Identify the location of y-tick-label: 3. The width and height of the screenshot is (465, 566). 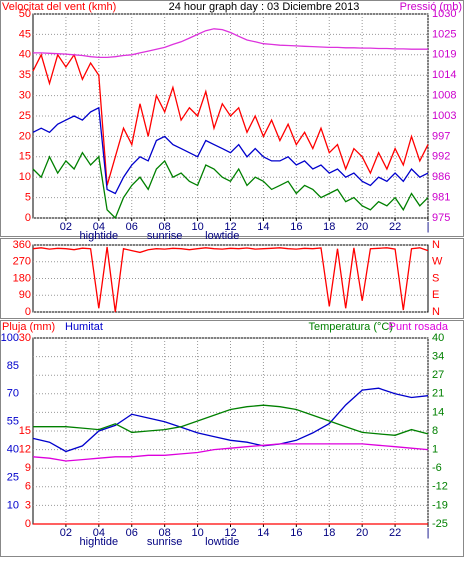
(28, 505).